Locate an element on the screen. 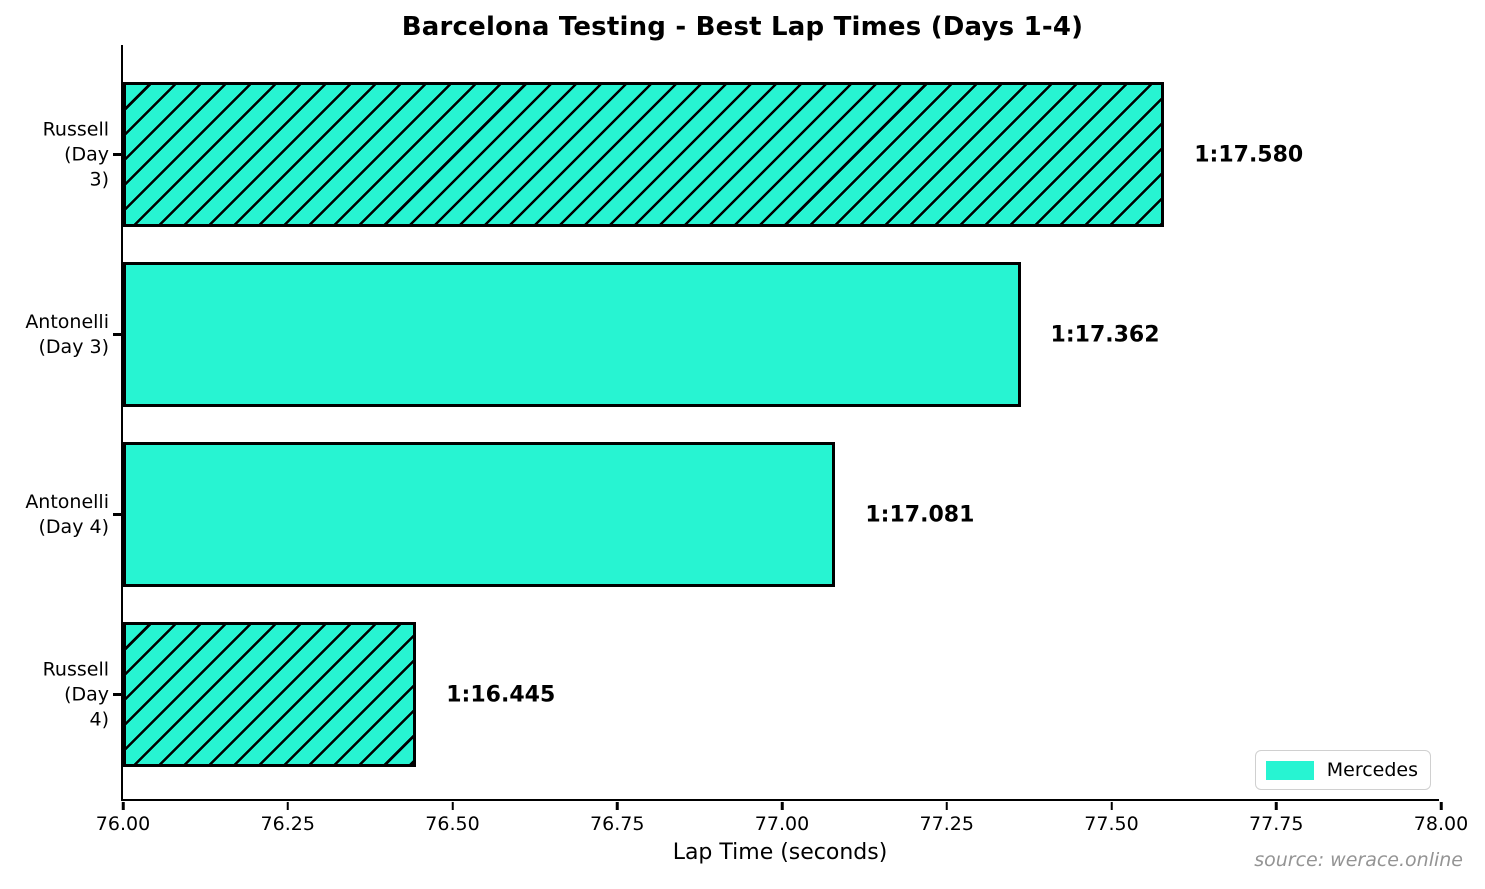 The image size is (1485, 889). bar-value-label: 1:17.081 is located at coordinates (920, 514).